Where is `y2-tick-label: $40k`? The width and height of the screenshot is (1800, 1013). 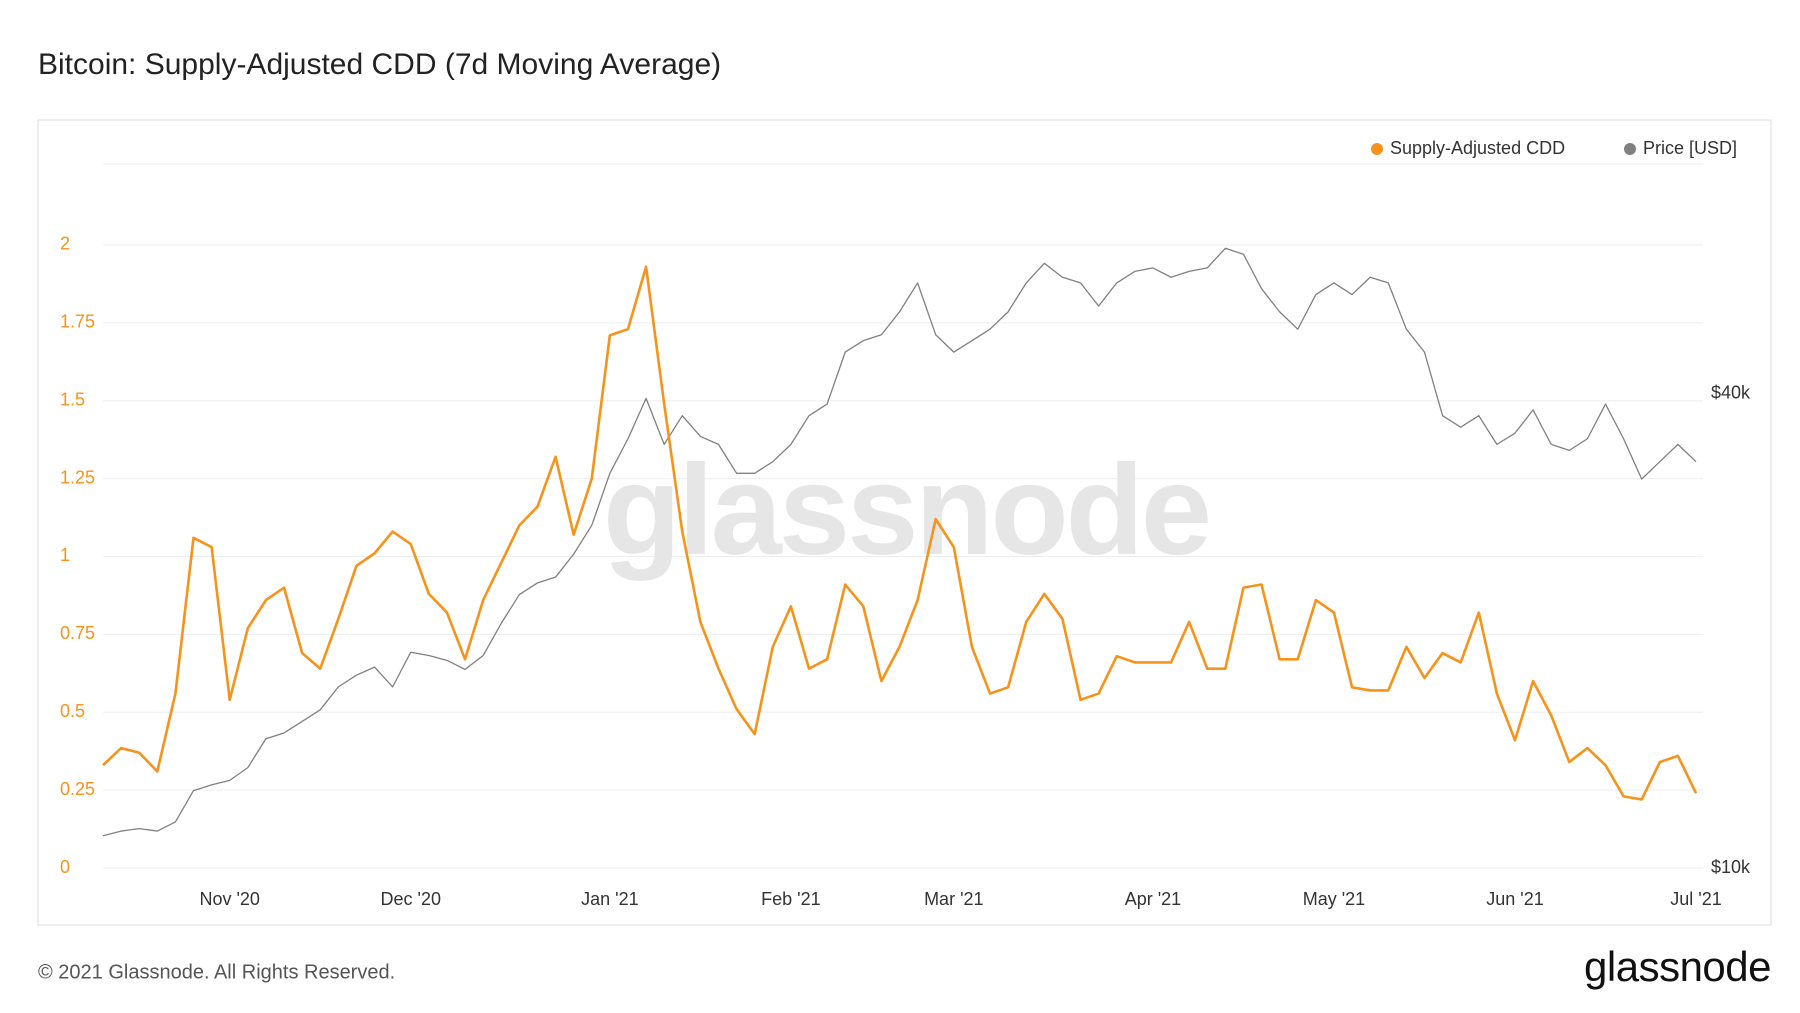 y2-tick-label: $40k is located at coordinates (1731, 393).